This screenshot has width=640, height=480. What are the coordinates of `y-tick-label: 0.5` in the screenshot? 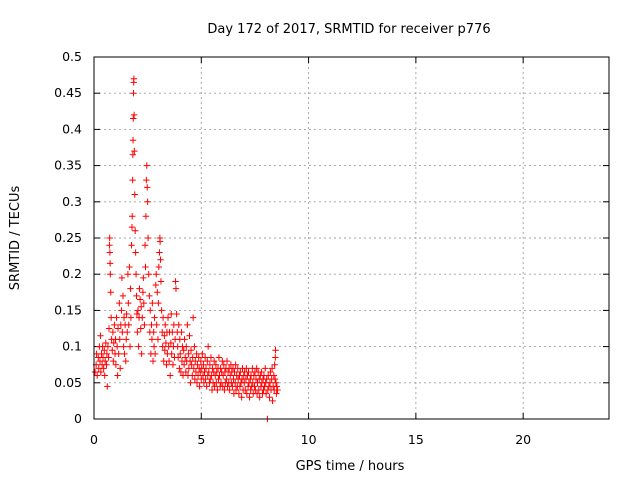 It's located at (72, 56).